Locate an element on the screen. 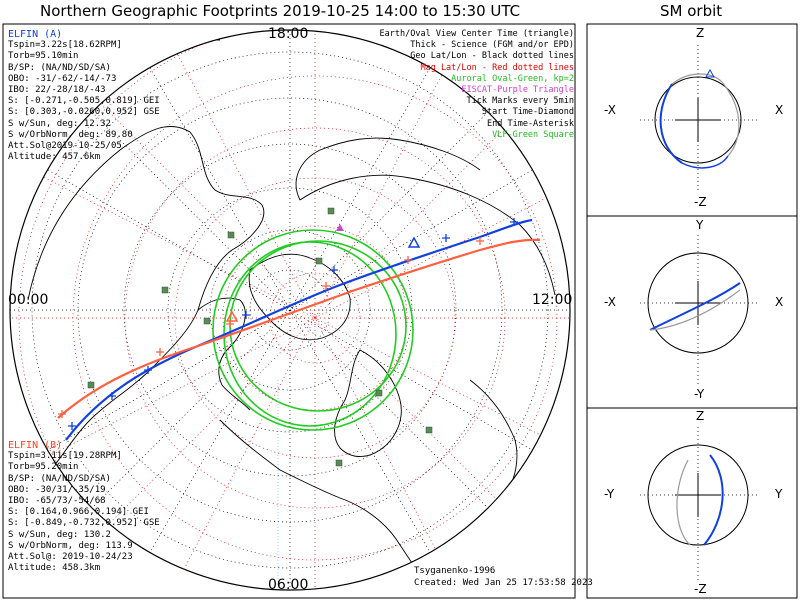  elfin_a-lines-line: S w/Sun, deg: 12.32 is located at coordinates (59, 123).